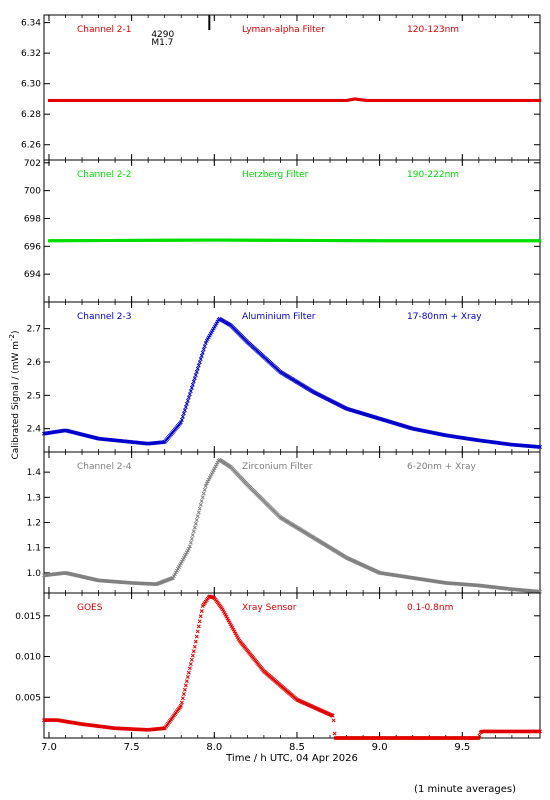  Describe the element at coordinates (430, 608) in the screenshot. I see `band-label: 0.1-0.8nm` at that location.